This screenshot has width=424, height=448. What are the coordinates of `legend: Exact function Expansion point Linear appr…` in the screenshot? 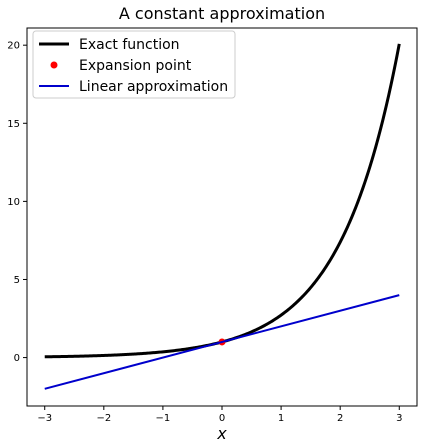 It's located at (134, 64).